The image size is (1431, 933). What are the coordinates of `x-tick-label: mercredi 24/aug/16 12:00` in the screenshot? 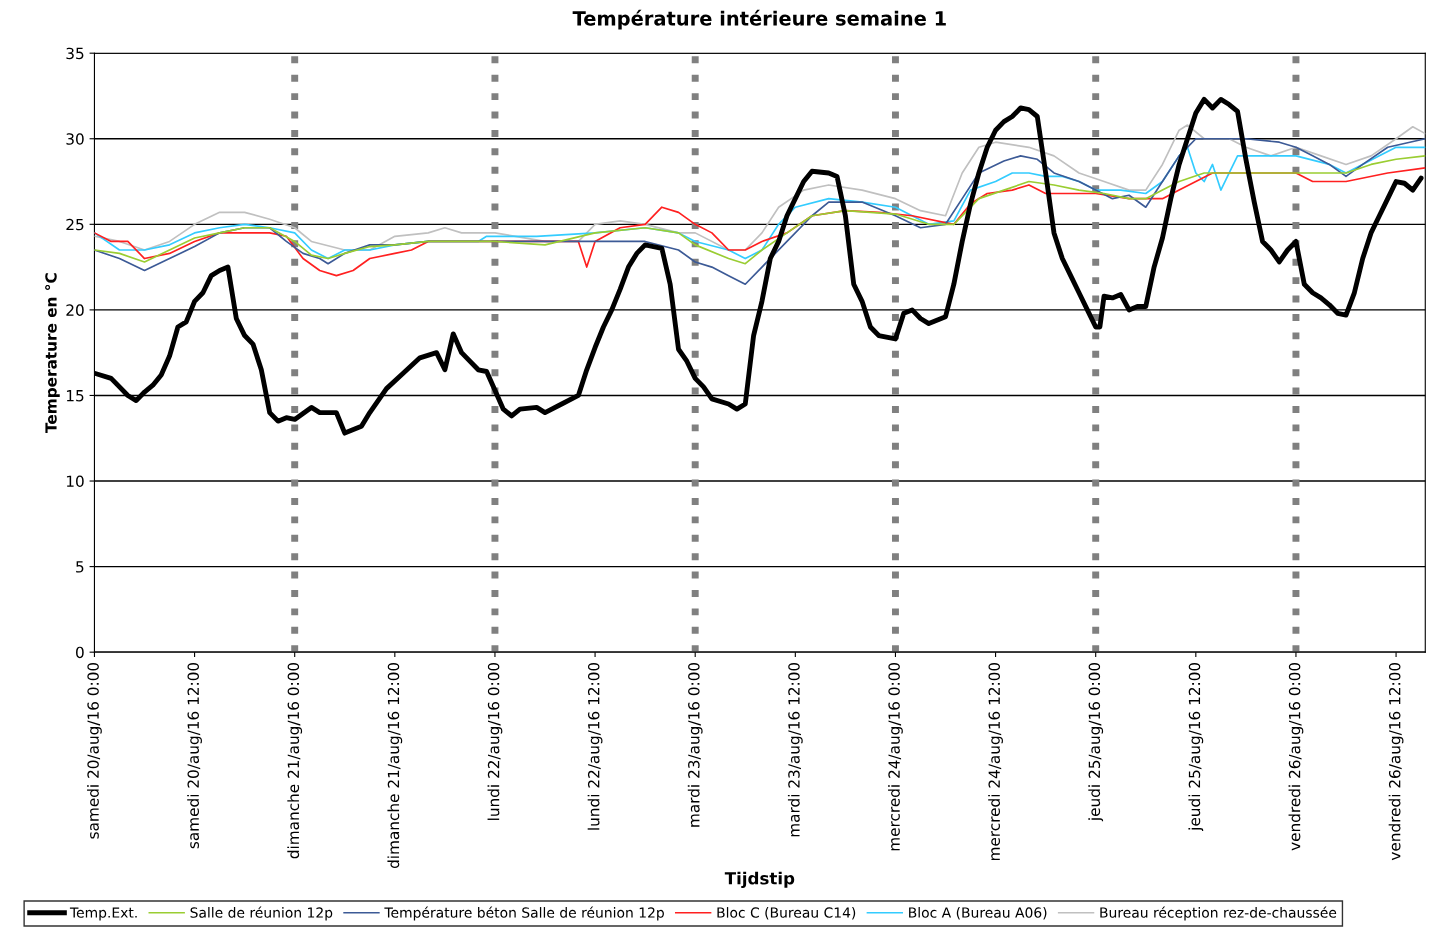 It's located at (995, 761).